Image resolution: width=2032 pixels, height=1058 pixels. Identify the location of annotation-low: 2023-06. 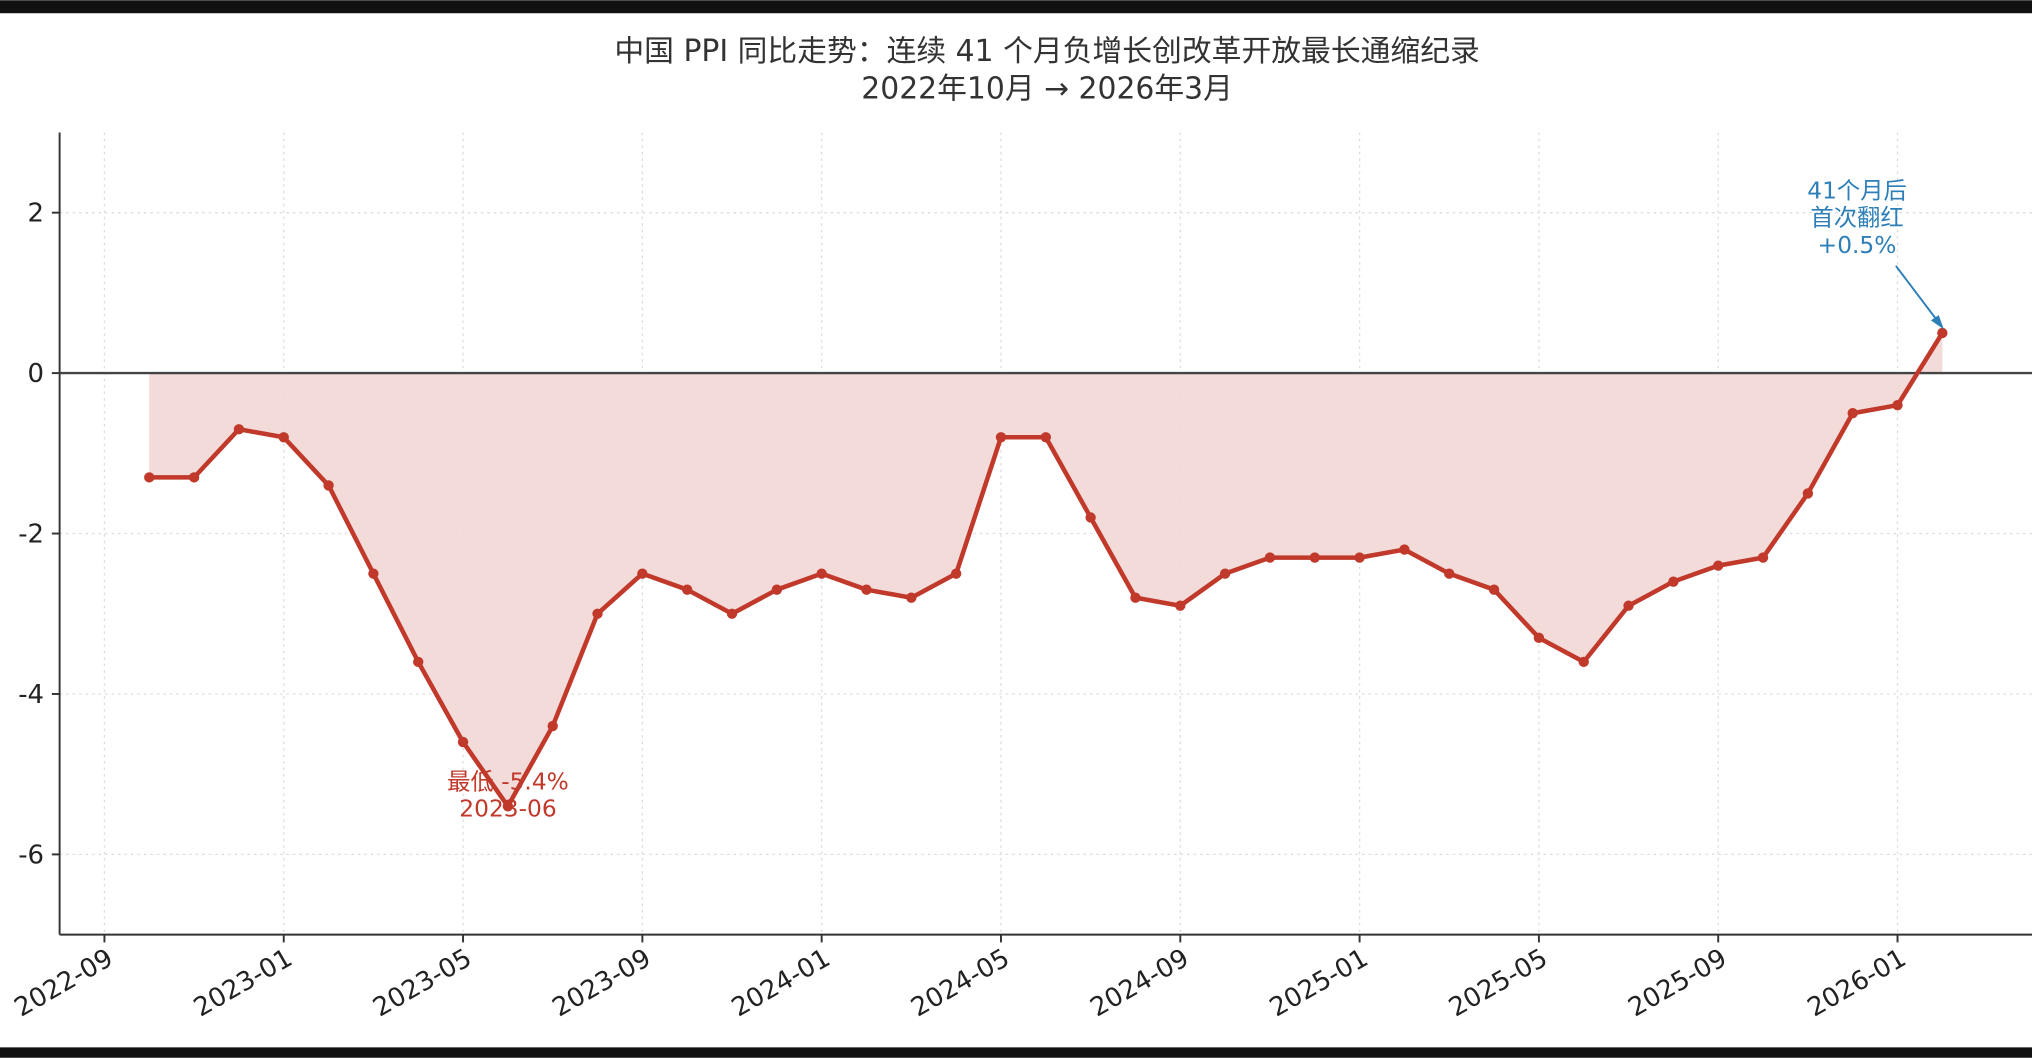
(507, 809).